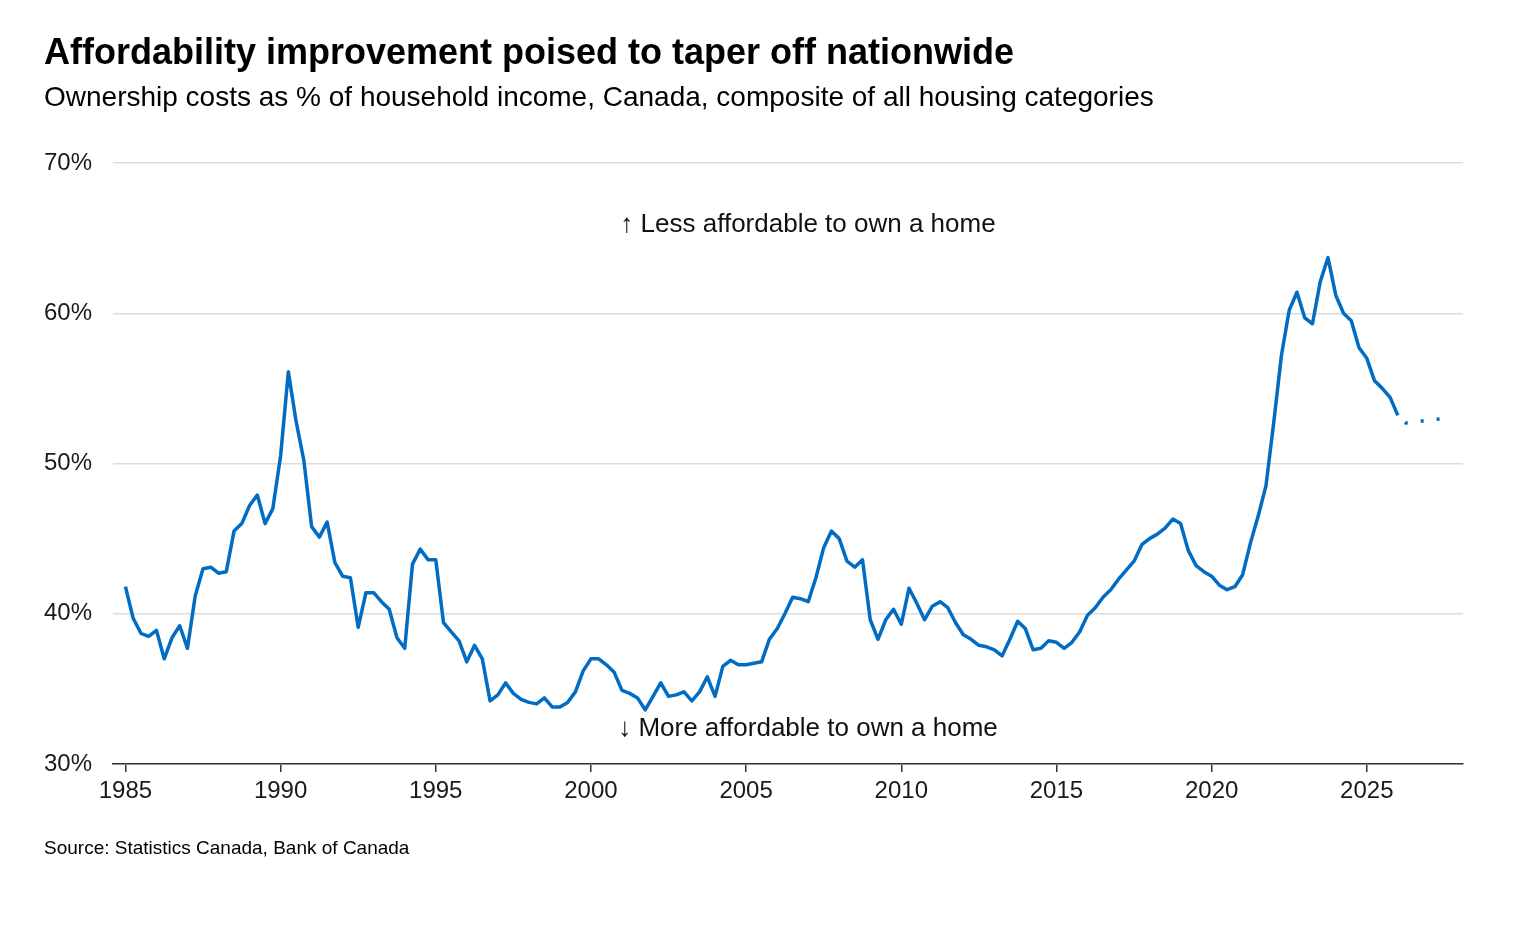 The image size is (1516, 926). Describe the element at coordinates (280, 790) in the screenshot. I see `x-tick-label: 1990` at that location.